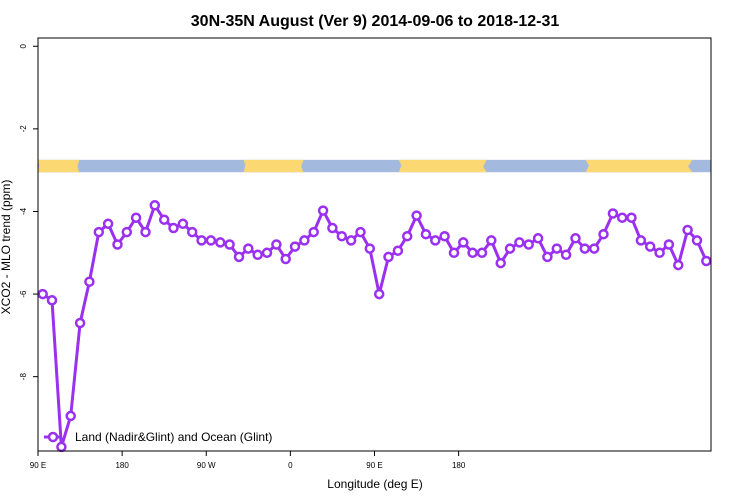  Describe the element at coordinates (290, 465) in the screenshot. I see `x-tick-label-3: 0` at that location.